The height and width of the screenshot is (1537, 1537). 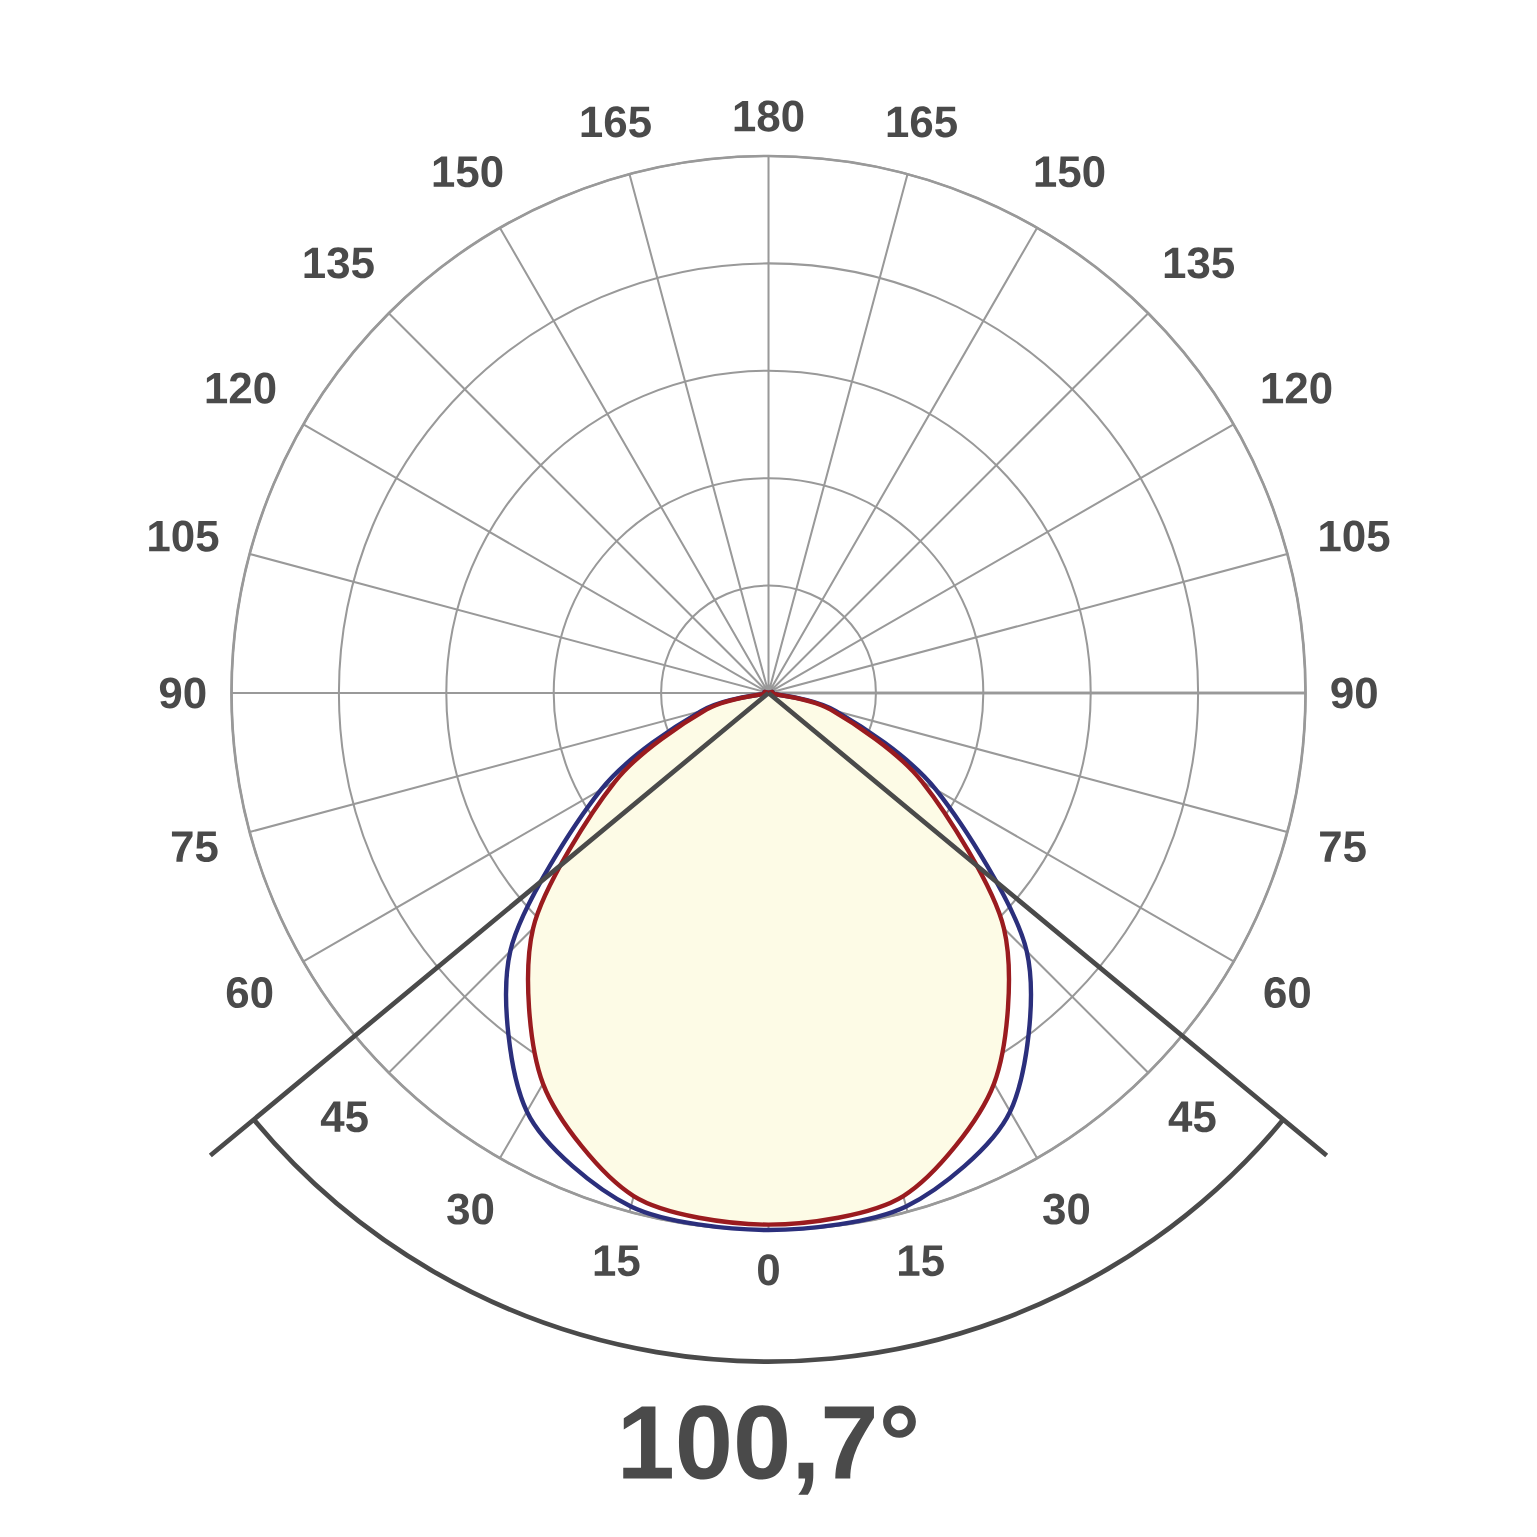 I want to click on text: 100,7°, so click(x=769, y=1450).